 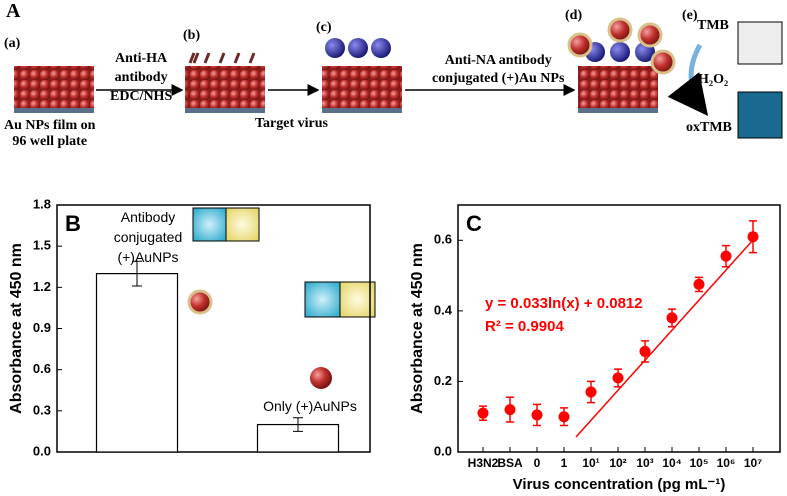 I want to click on x-tick-label: BSA, so click(x=510, y=463).